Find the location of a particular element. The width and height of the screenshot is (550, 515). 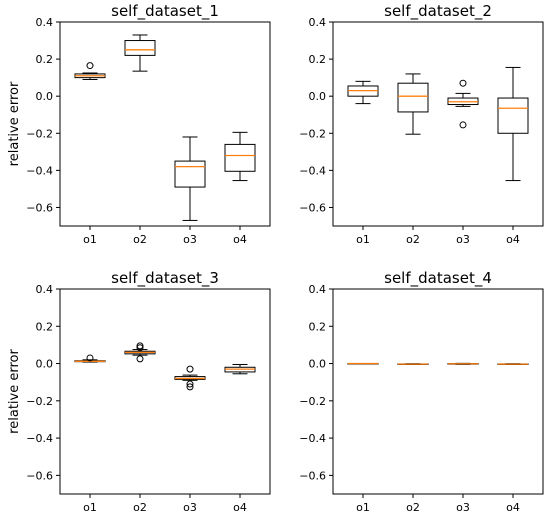

subplot-title: self_dataset_1 is located at coordinates (165, 11).